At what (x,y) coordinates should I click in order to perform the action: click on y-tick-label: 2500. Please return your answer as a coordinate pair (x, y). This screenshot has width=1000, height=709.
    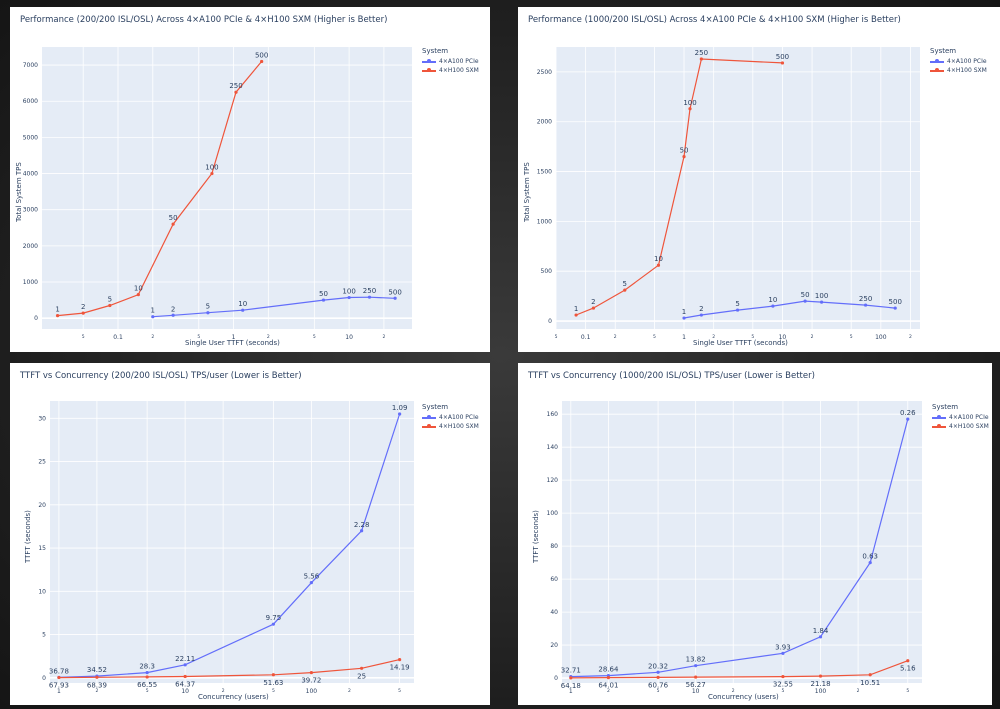
    Looking at the image, I should click on (544, 72).